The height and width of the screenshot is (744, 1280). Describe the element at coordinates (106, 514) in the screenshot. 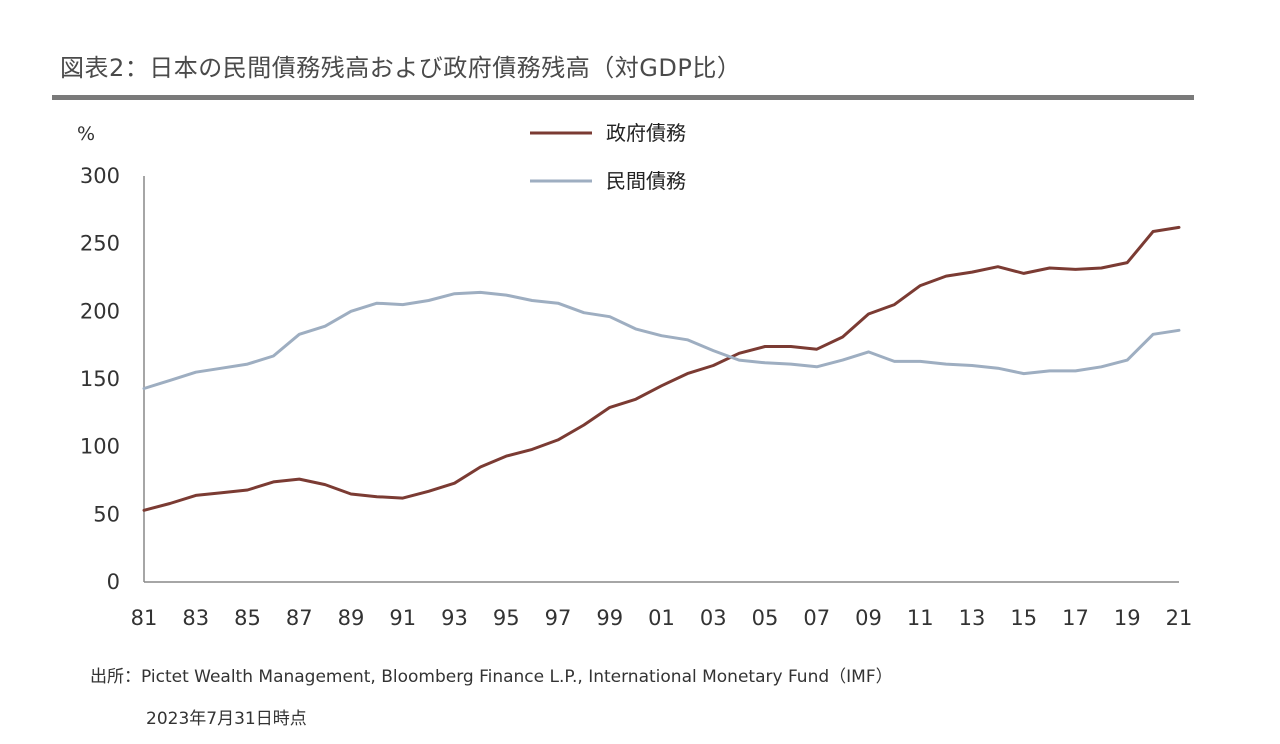

I see `y-tick-label: 50` at that location.